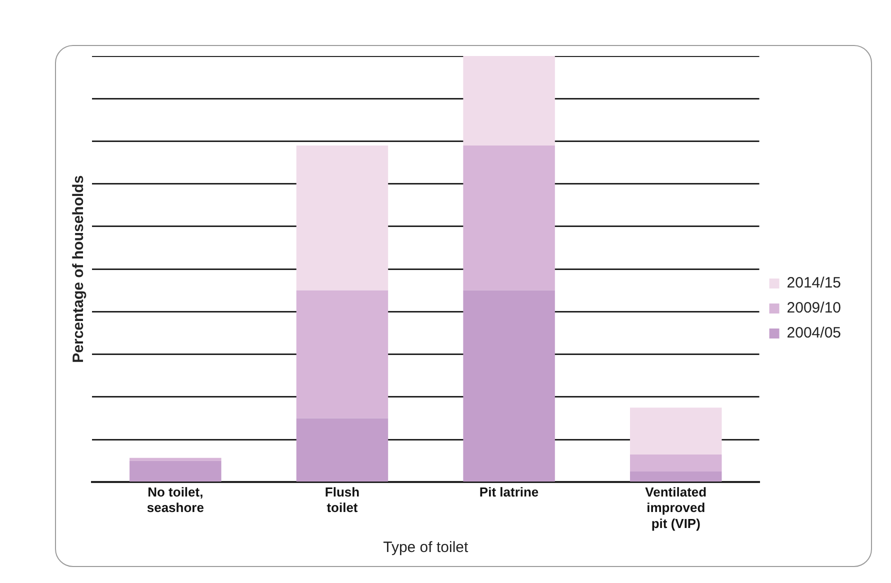 The image size is (891, 583). I want to click on x-tick-label: No toilet, seashore, so click(175, 500).